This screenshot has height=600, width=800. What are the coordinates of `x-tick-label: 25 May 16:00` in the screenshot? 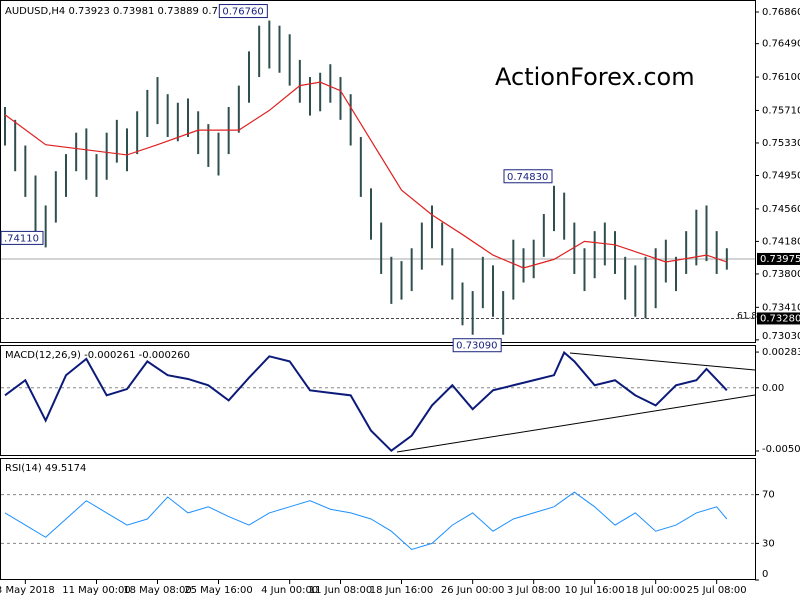 It's located at (218, 590).